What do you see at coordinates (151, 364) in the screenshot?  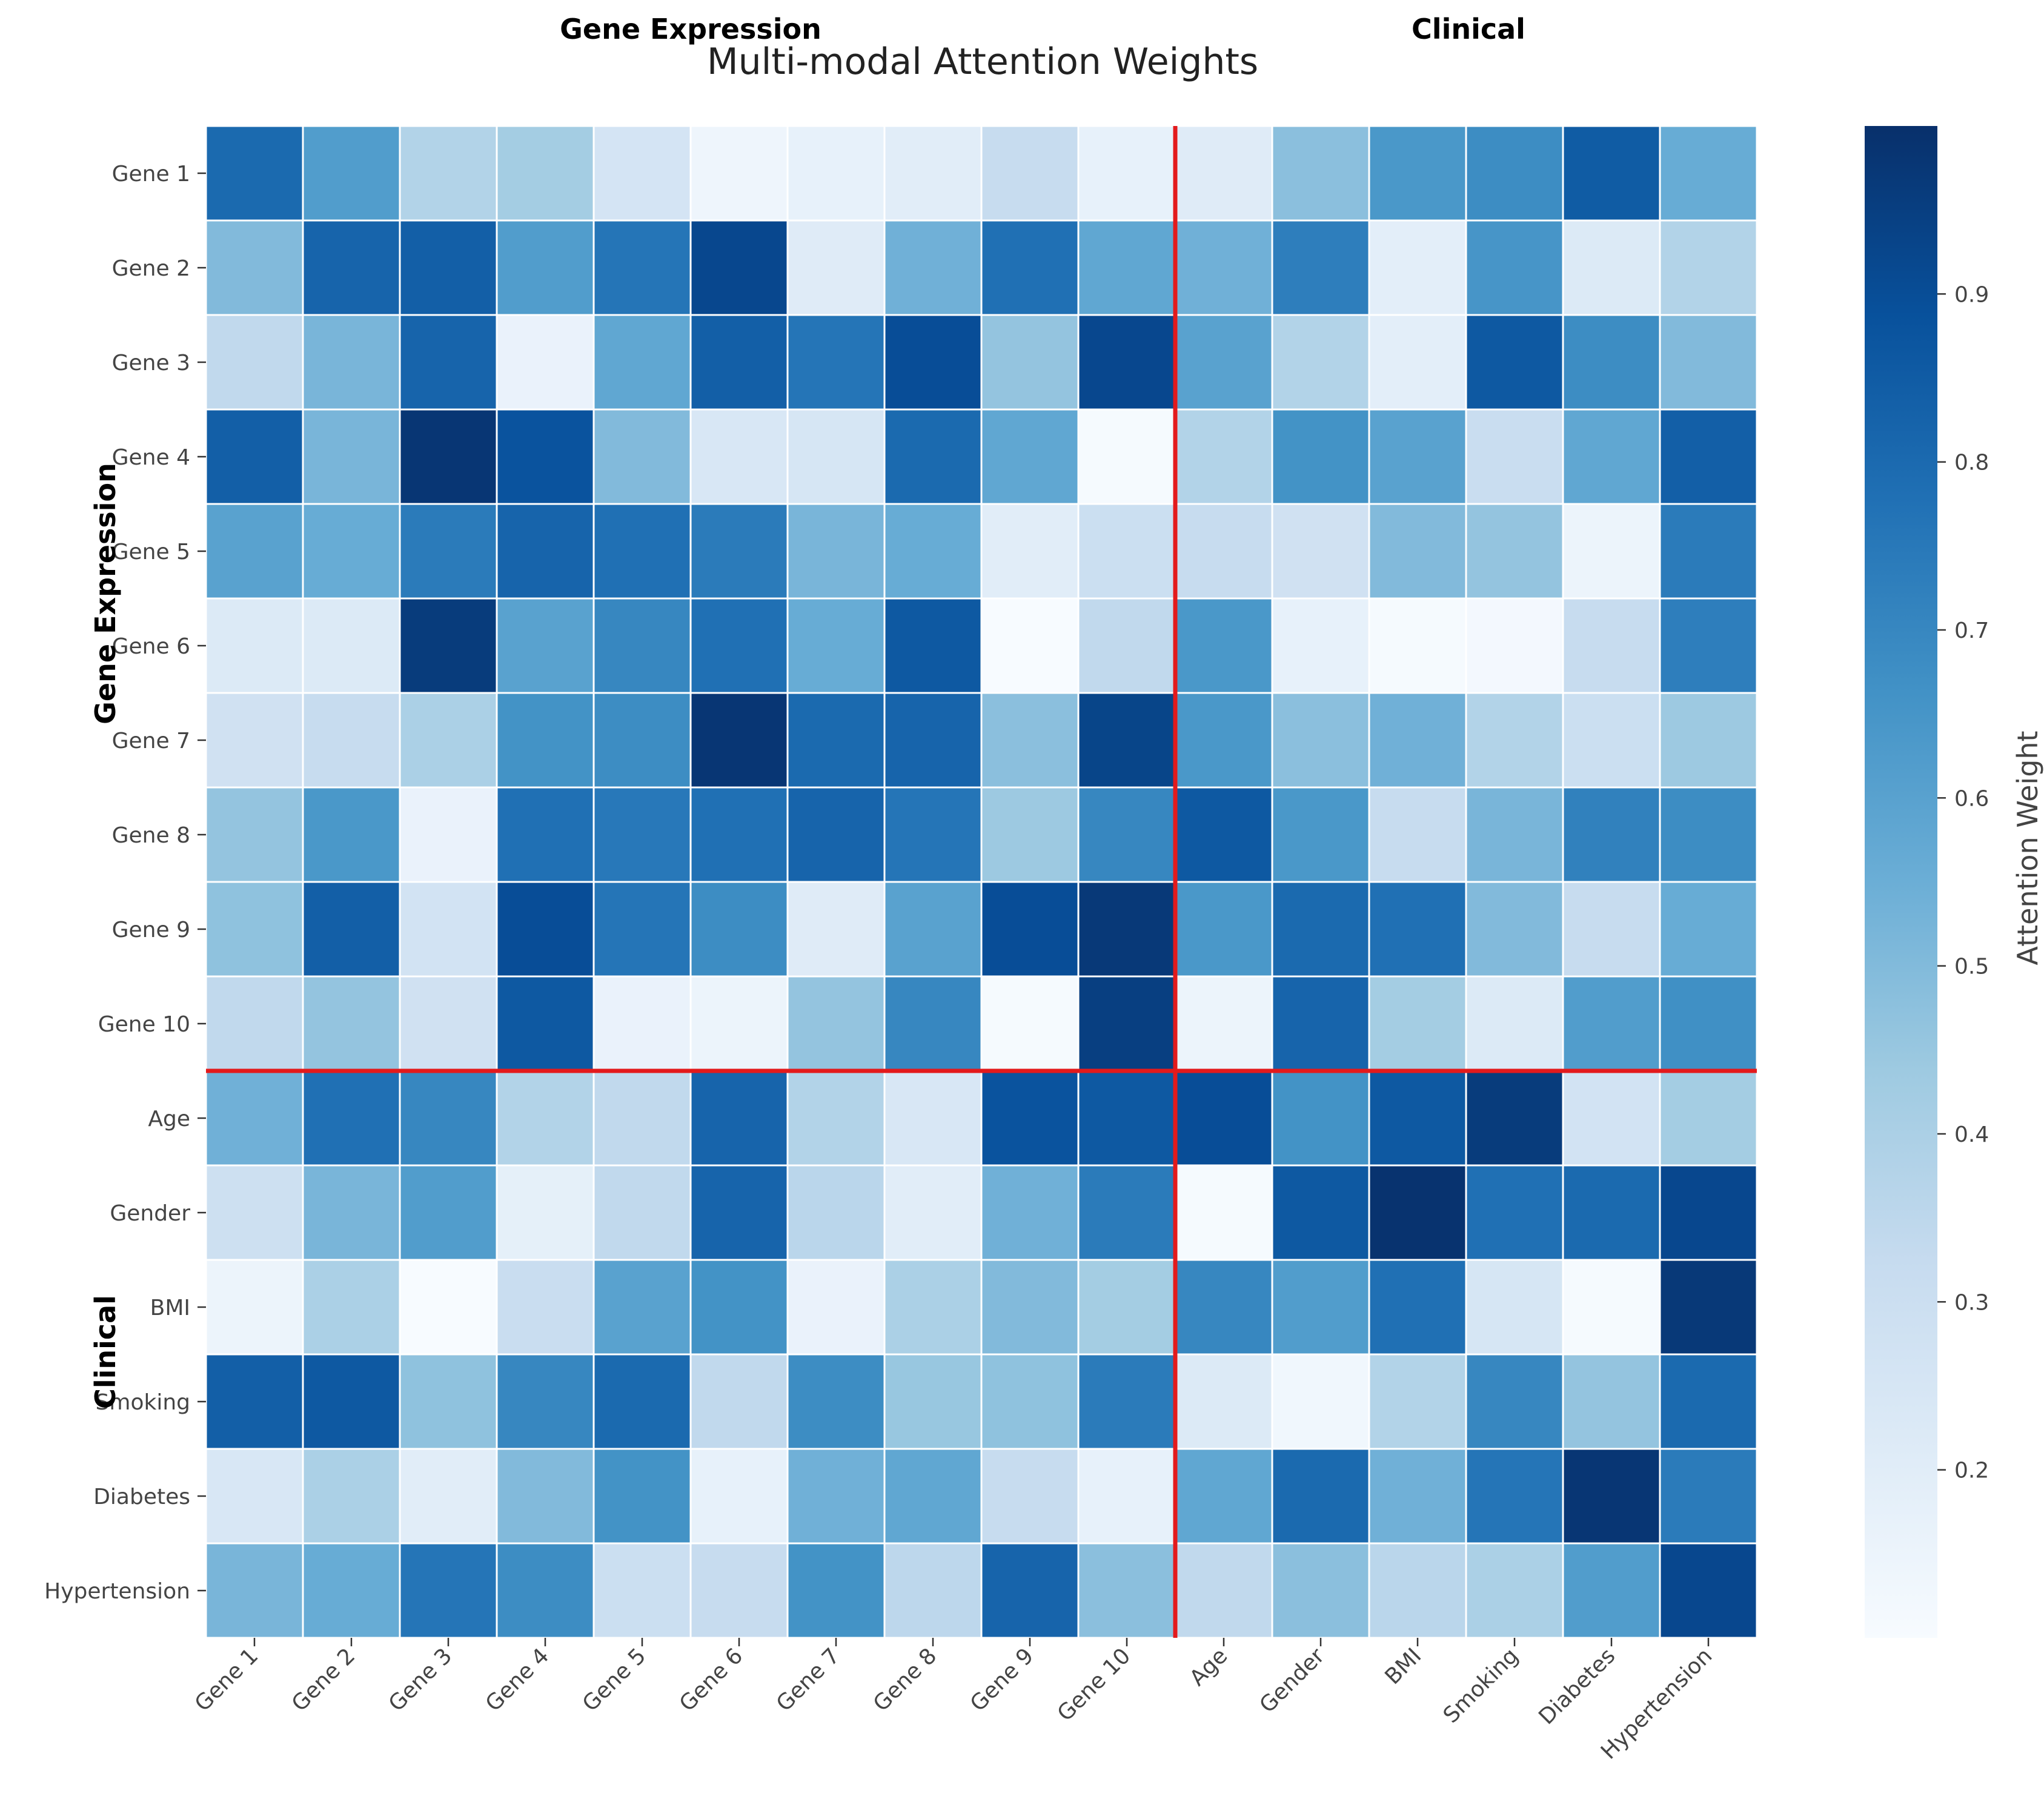 I see `row-label: Gene 3` at bounding box center [151, 364].